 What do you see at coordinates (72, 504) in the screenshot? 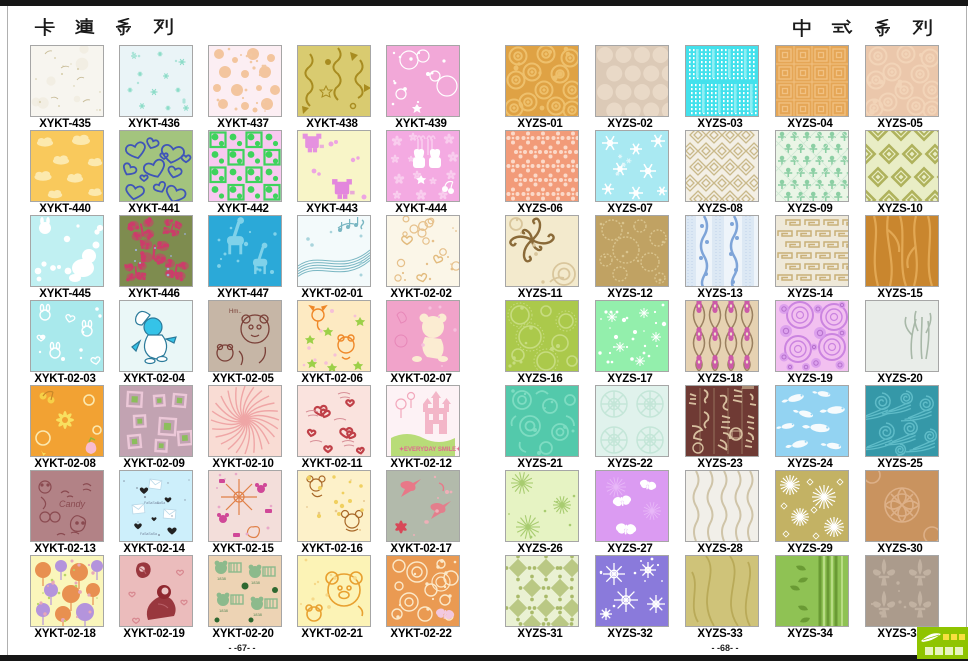
I see `svg-text: Candy` at bounding box center [72, 504].